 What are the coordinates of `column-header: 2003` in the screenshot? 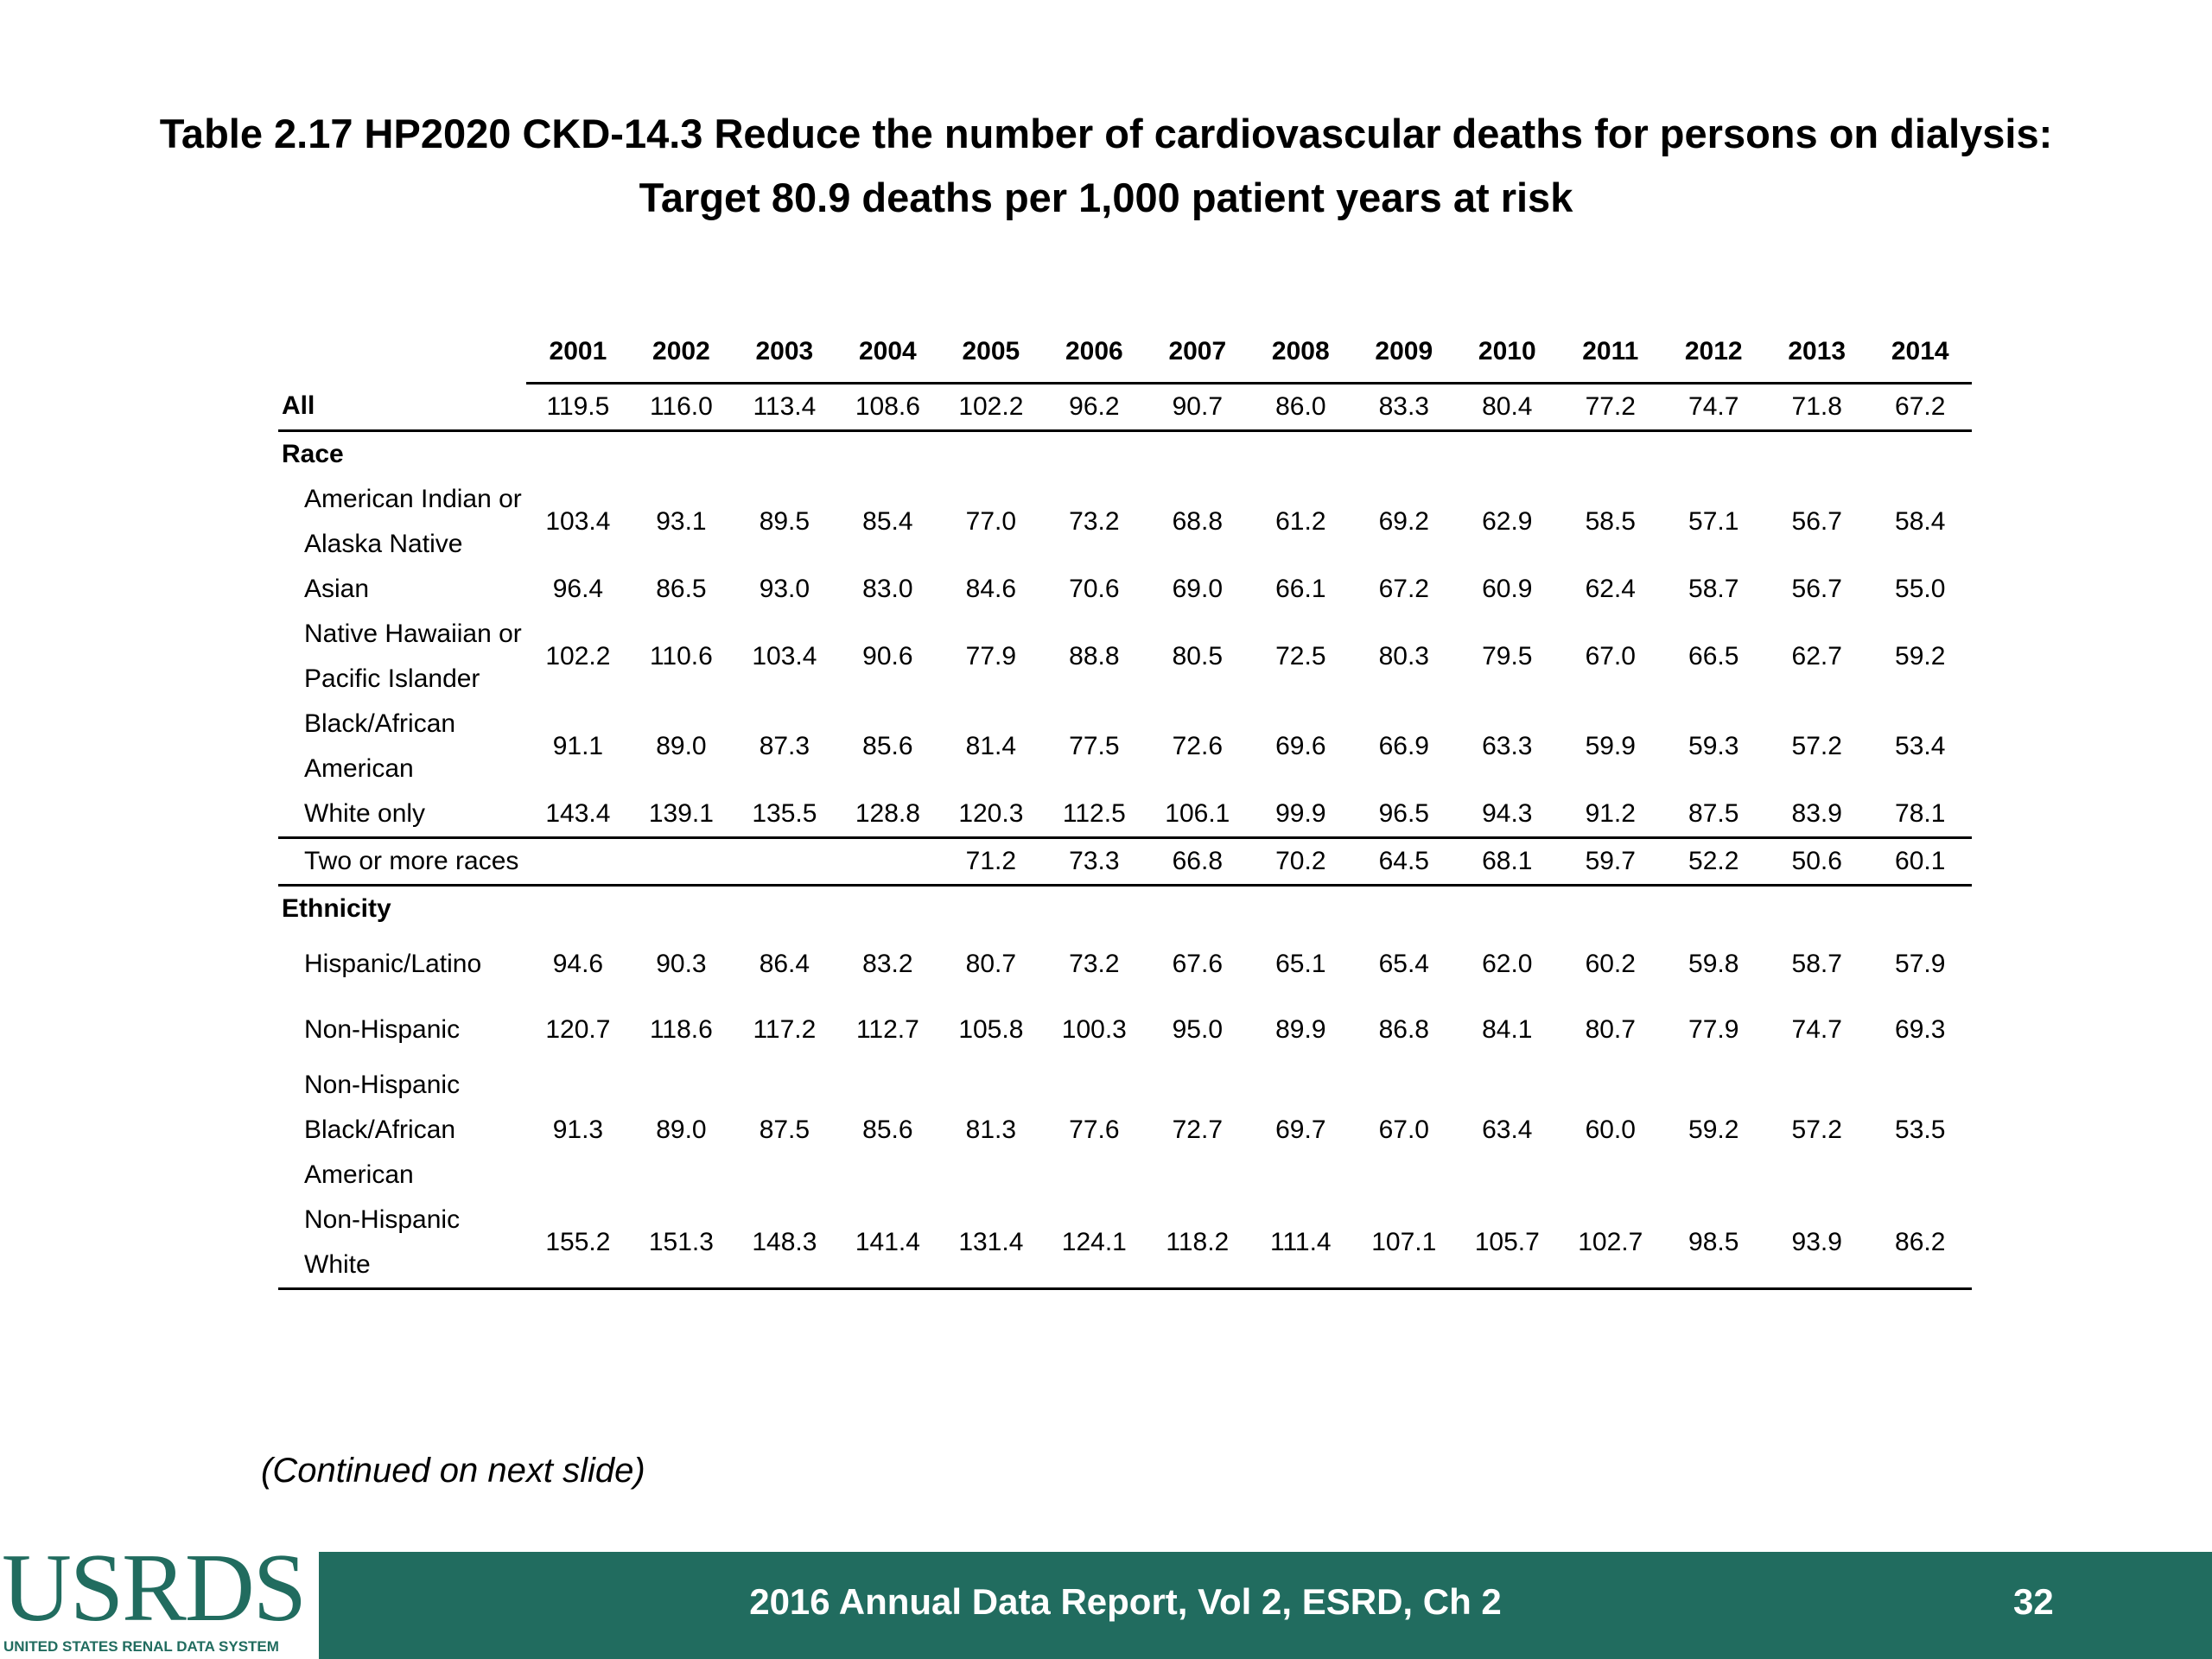 It's located at (784, 353).